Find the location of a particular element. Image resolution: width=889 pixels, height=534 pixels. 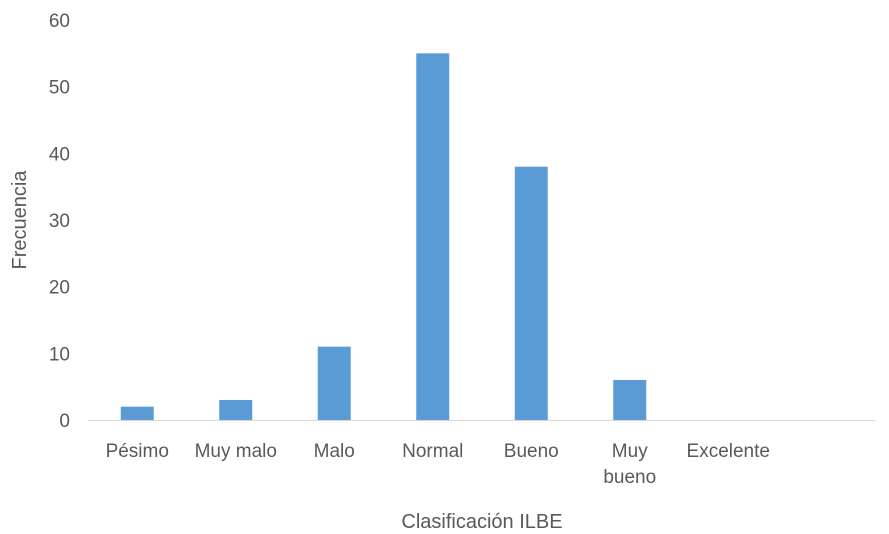

x-tick-label: Excelente is located at coordinates (728, 451).